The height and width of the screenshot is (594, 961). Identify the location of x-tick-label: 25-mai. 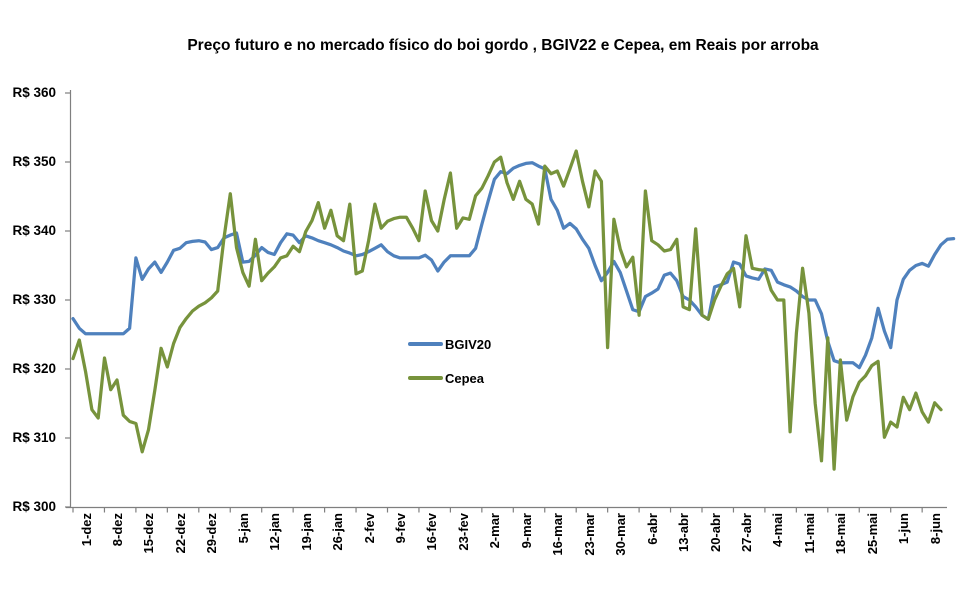
(872, 534).